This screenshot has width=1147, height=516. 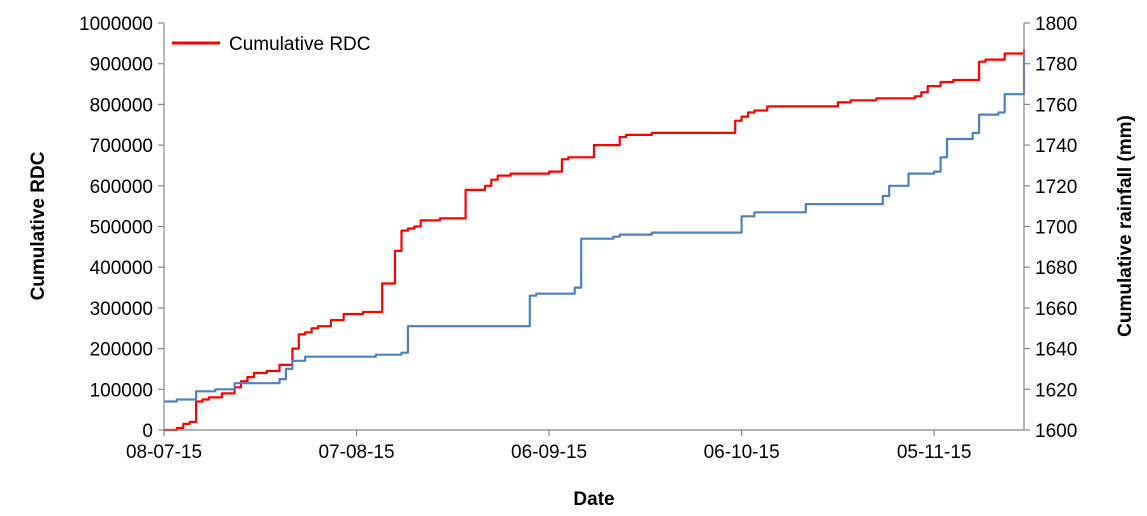 What do you see at coordinates (121, 350) in the screenshot?
I see `left-tick-label: 200000` at bounding box center [121, 350].